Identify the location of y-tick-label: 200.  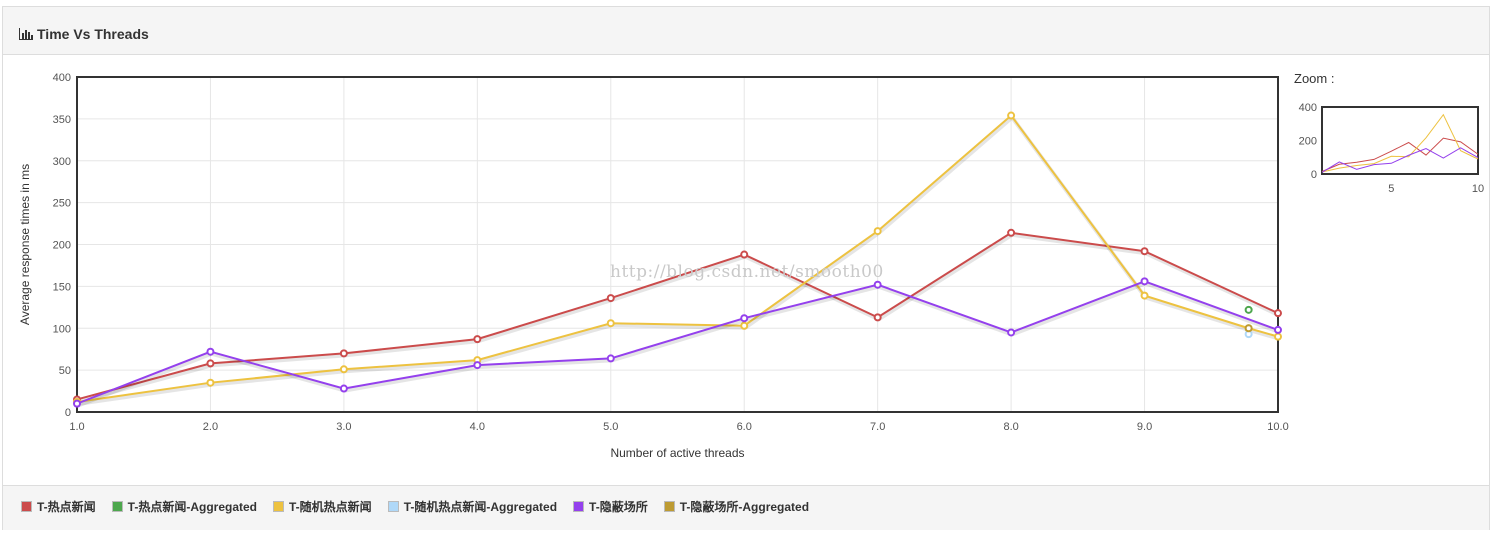
(62, 246).